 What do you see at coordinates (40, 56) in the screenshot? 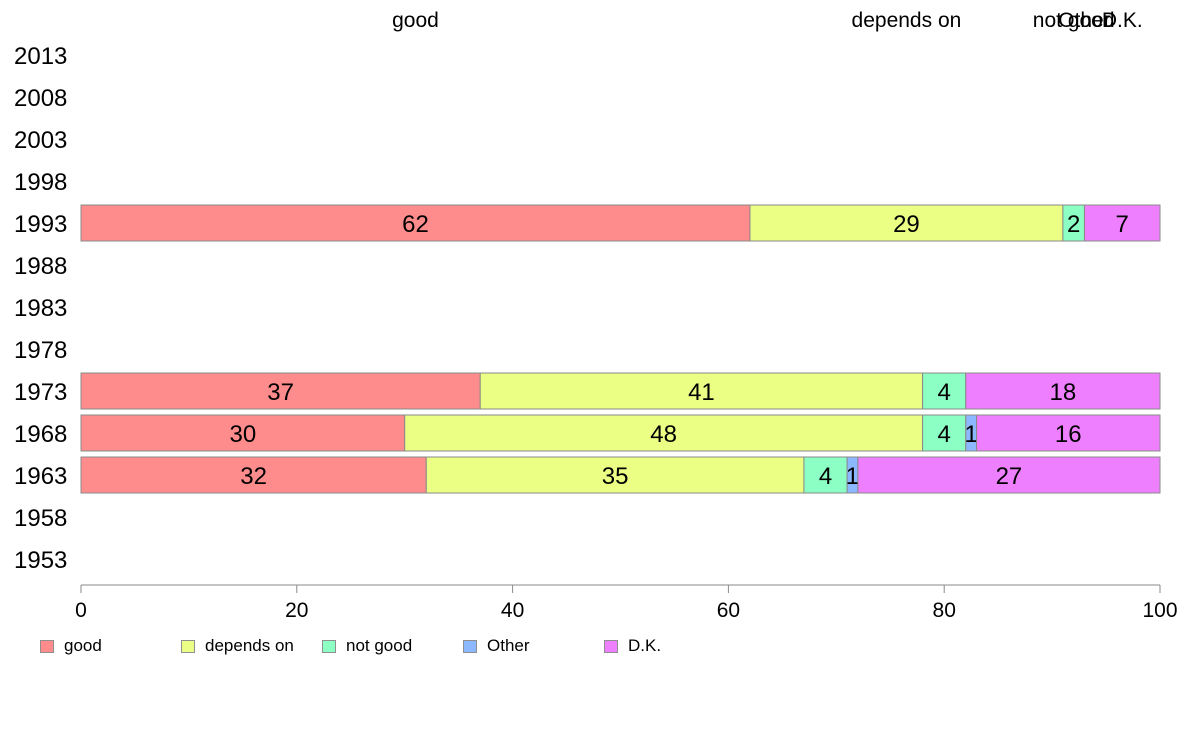
I see `category-label-2013: 2013` at bounding box center [40, 56].